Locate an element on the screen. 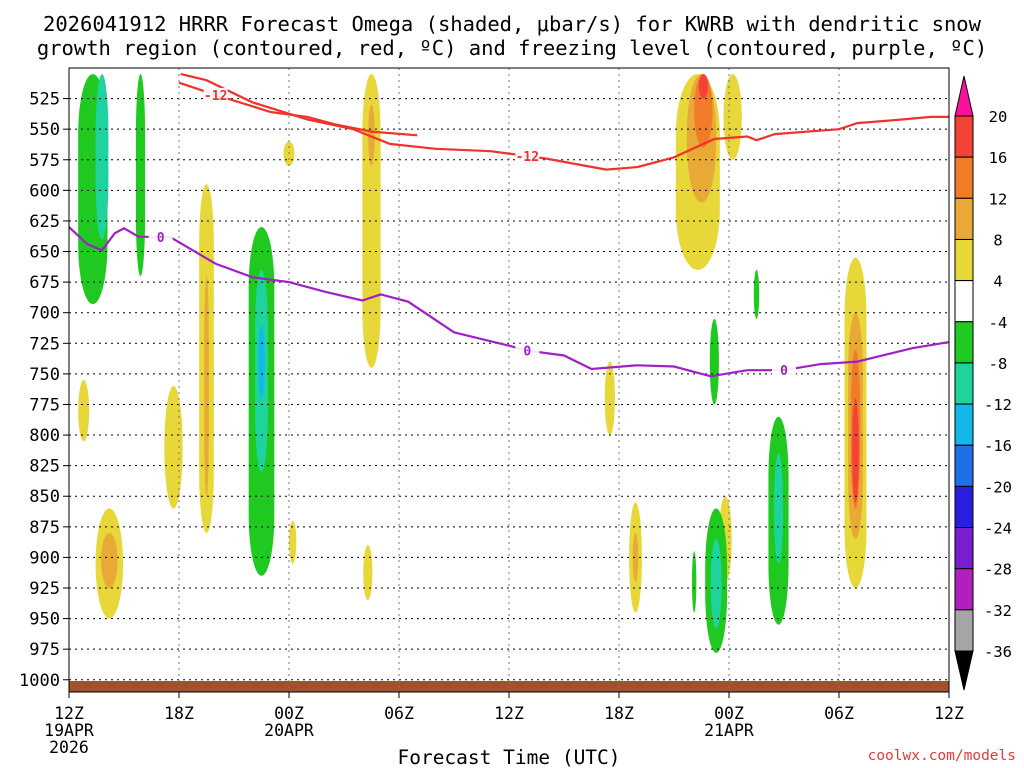  y-tick-label-725: 725 is located at coordinates (44, 344).